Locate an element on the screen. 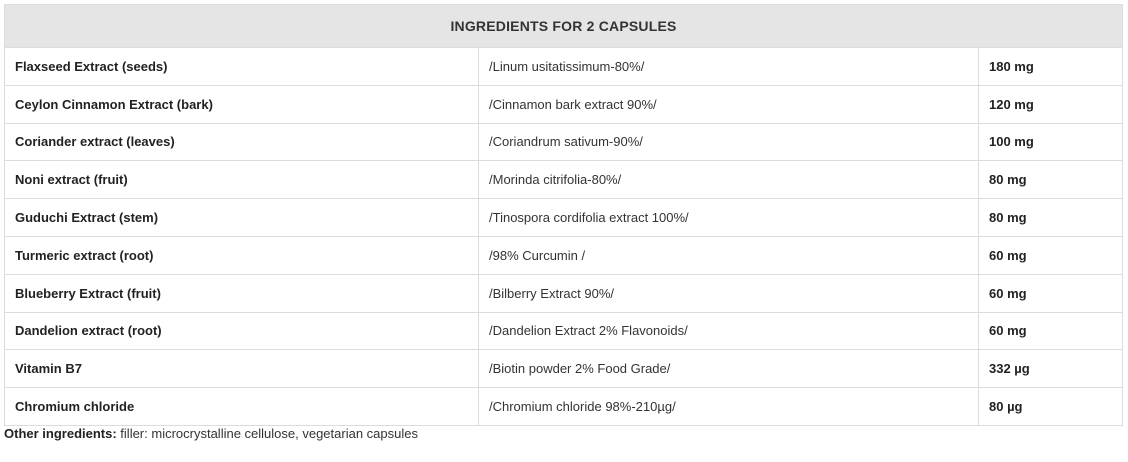 The image size is (1128, 462). ingredient-description: /Linum usitatissimum-80%/ is located at coordinates (728, 66).